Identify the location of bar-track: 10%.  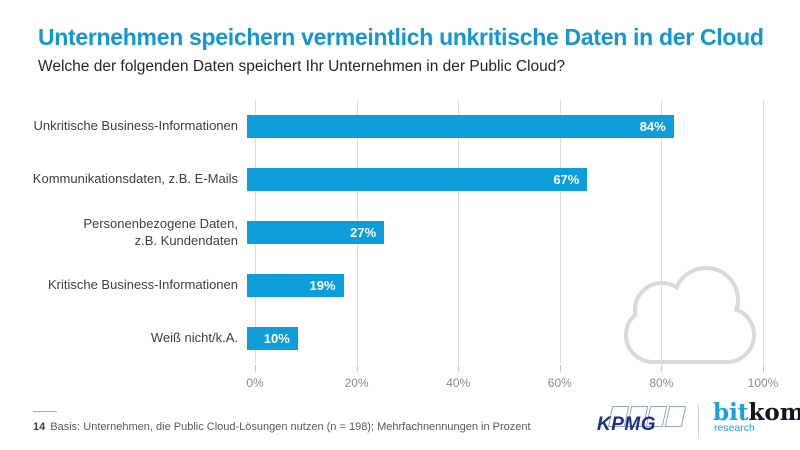
(501, 338).